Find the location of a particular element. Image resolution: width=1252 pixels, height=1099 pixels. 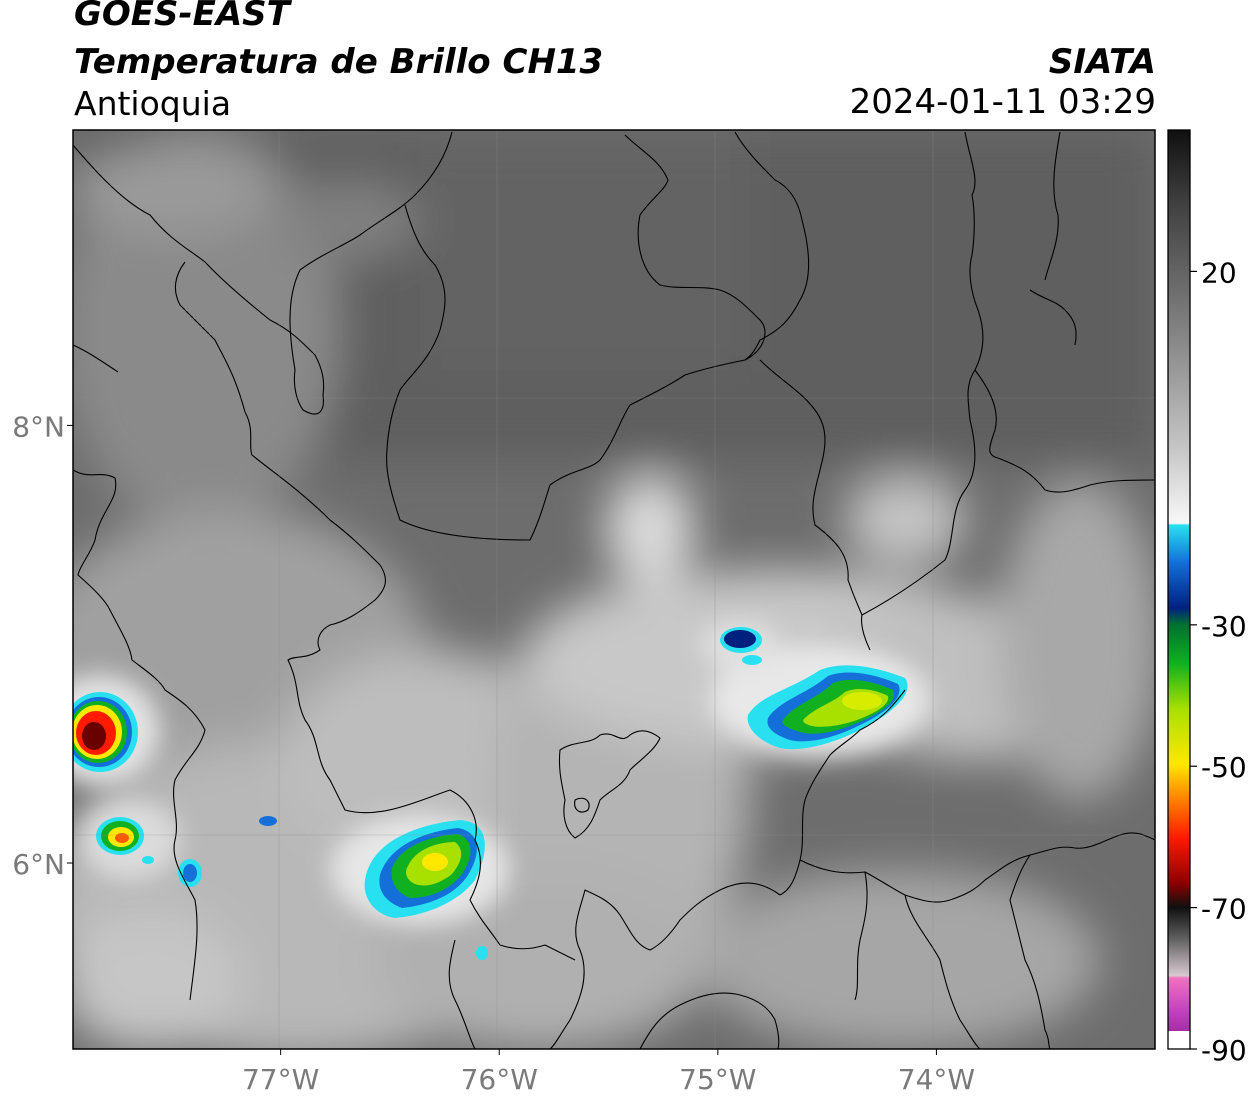

lat-label-0: 8°N is located at coordinates (38, 426).